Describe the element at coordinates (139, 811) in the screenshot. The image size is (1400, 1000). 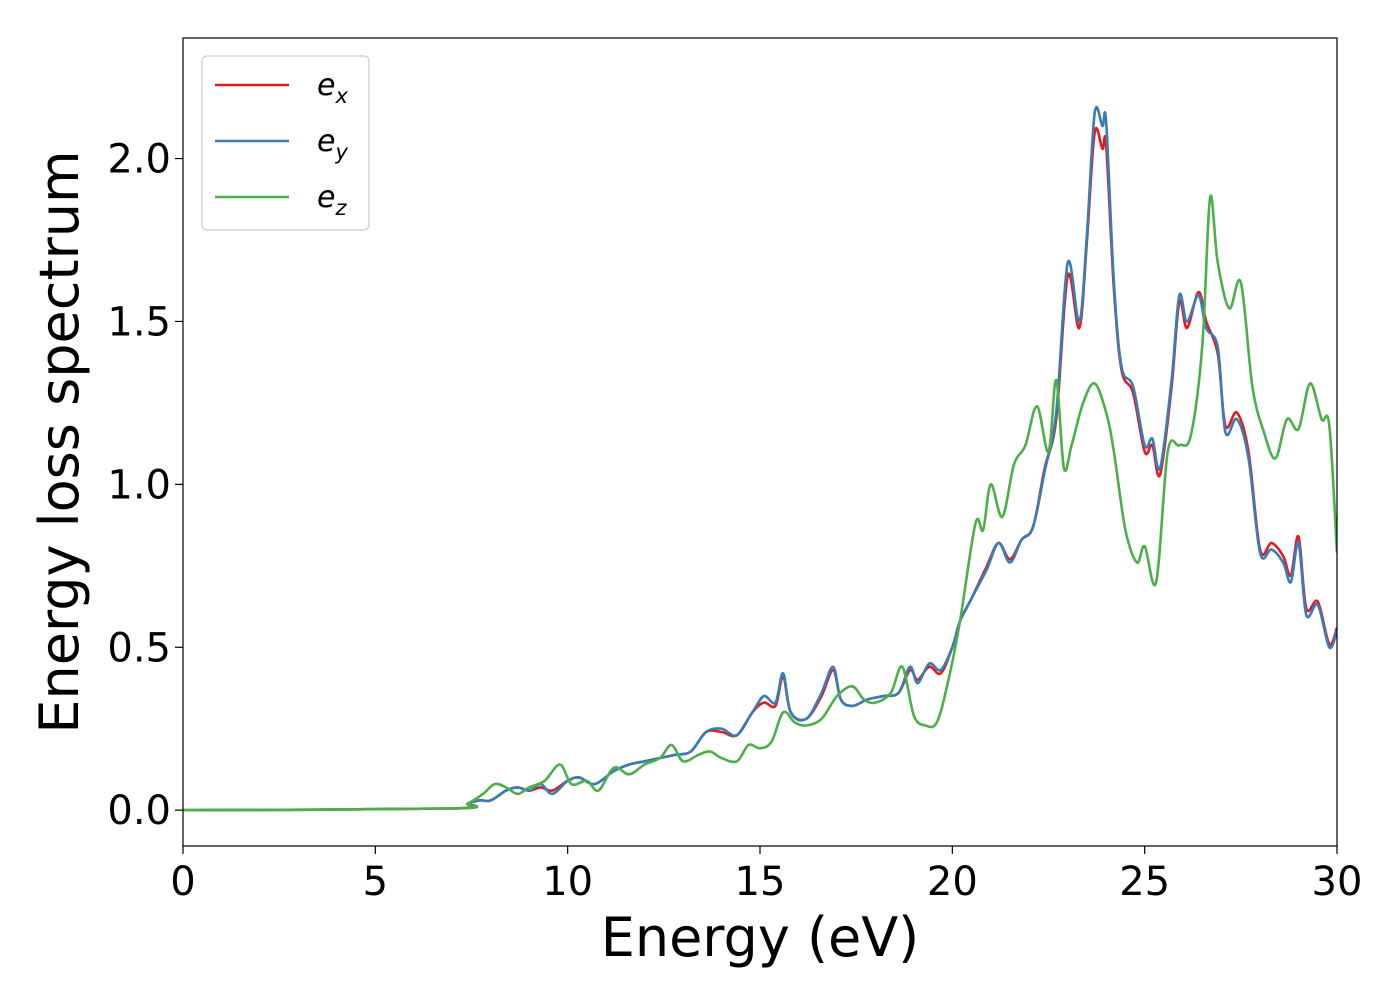
I see `y-tick-label: 0.0` at that location.